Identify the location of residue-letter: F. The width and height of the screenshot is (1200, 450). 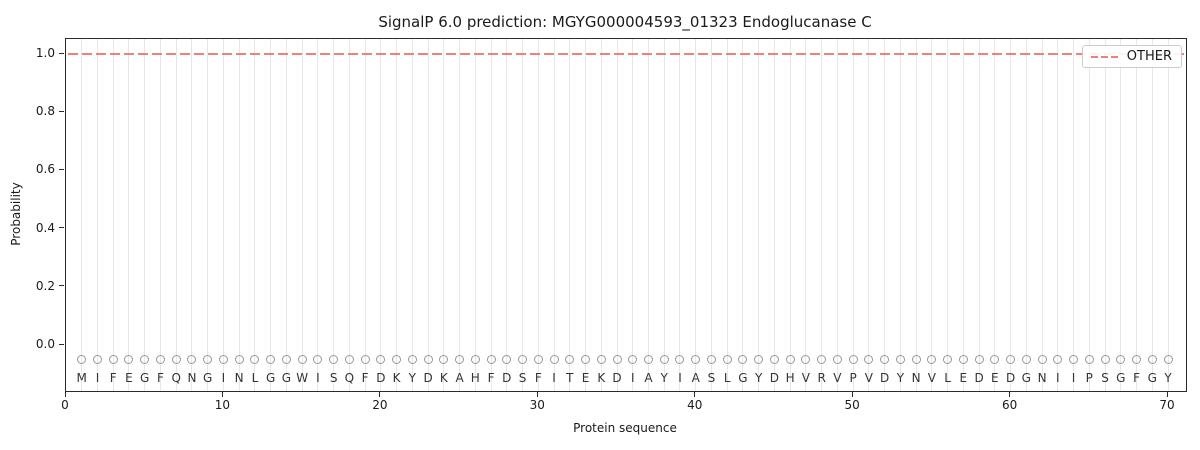
(113, 378).